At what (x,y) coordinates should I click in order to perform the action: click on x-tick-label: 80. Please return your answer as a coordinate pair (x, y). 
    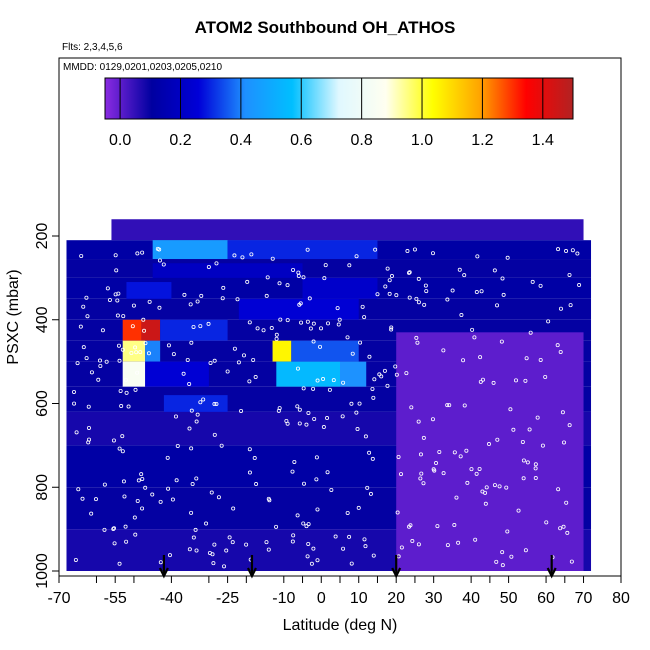
    Looking at the image, I should click on (621, 598).